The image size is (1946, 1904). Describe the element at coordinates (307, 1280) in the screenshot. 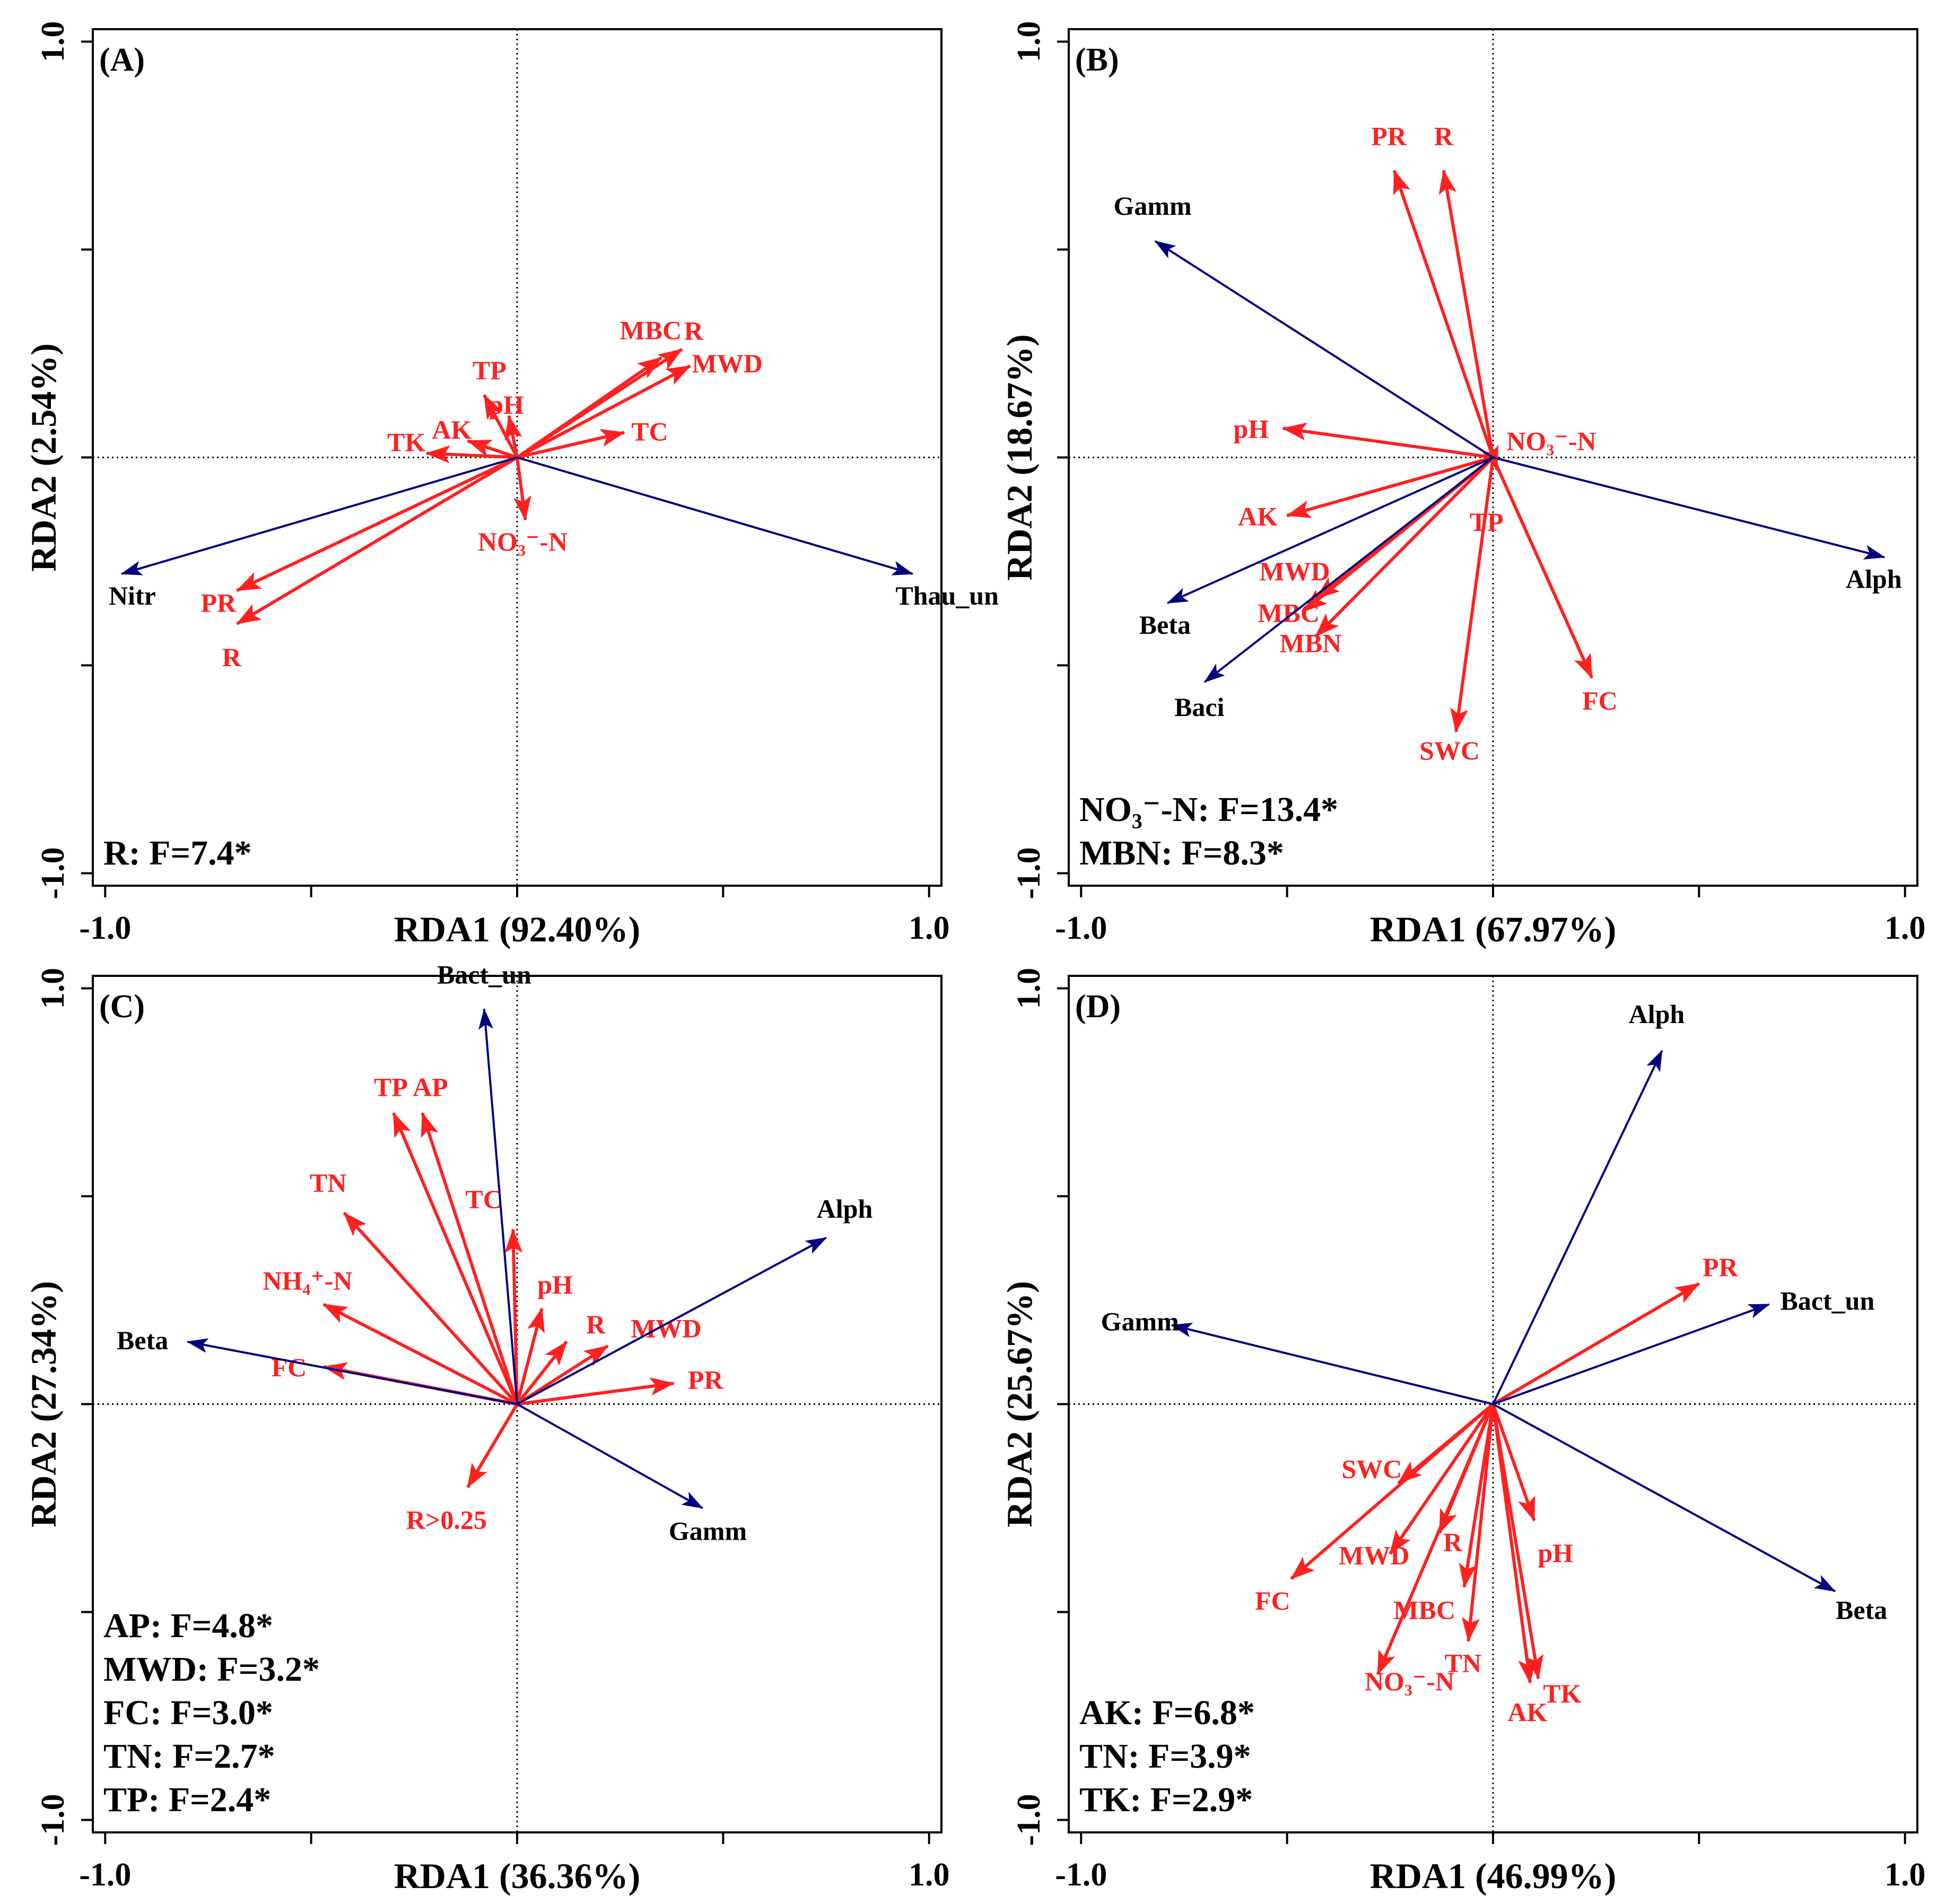

I see `environment-vector-label: NH₄⁺-N` at that location.